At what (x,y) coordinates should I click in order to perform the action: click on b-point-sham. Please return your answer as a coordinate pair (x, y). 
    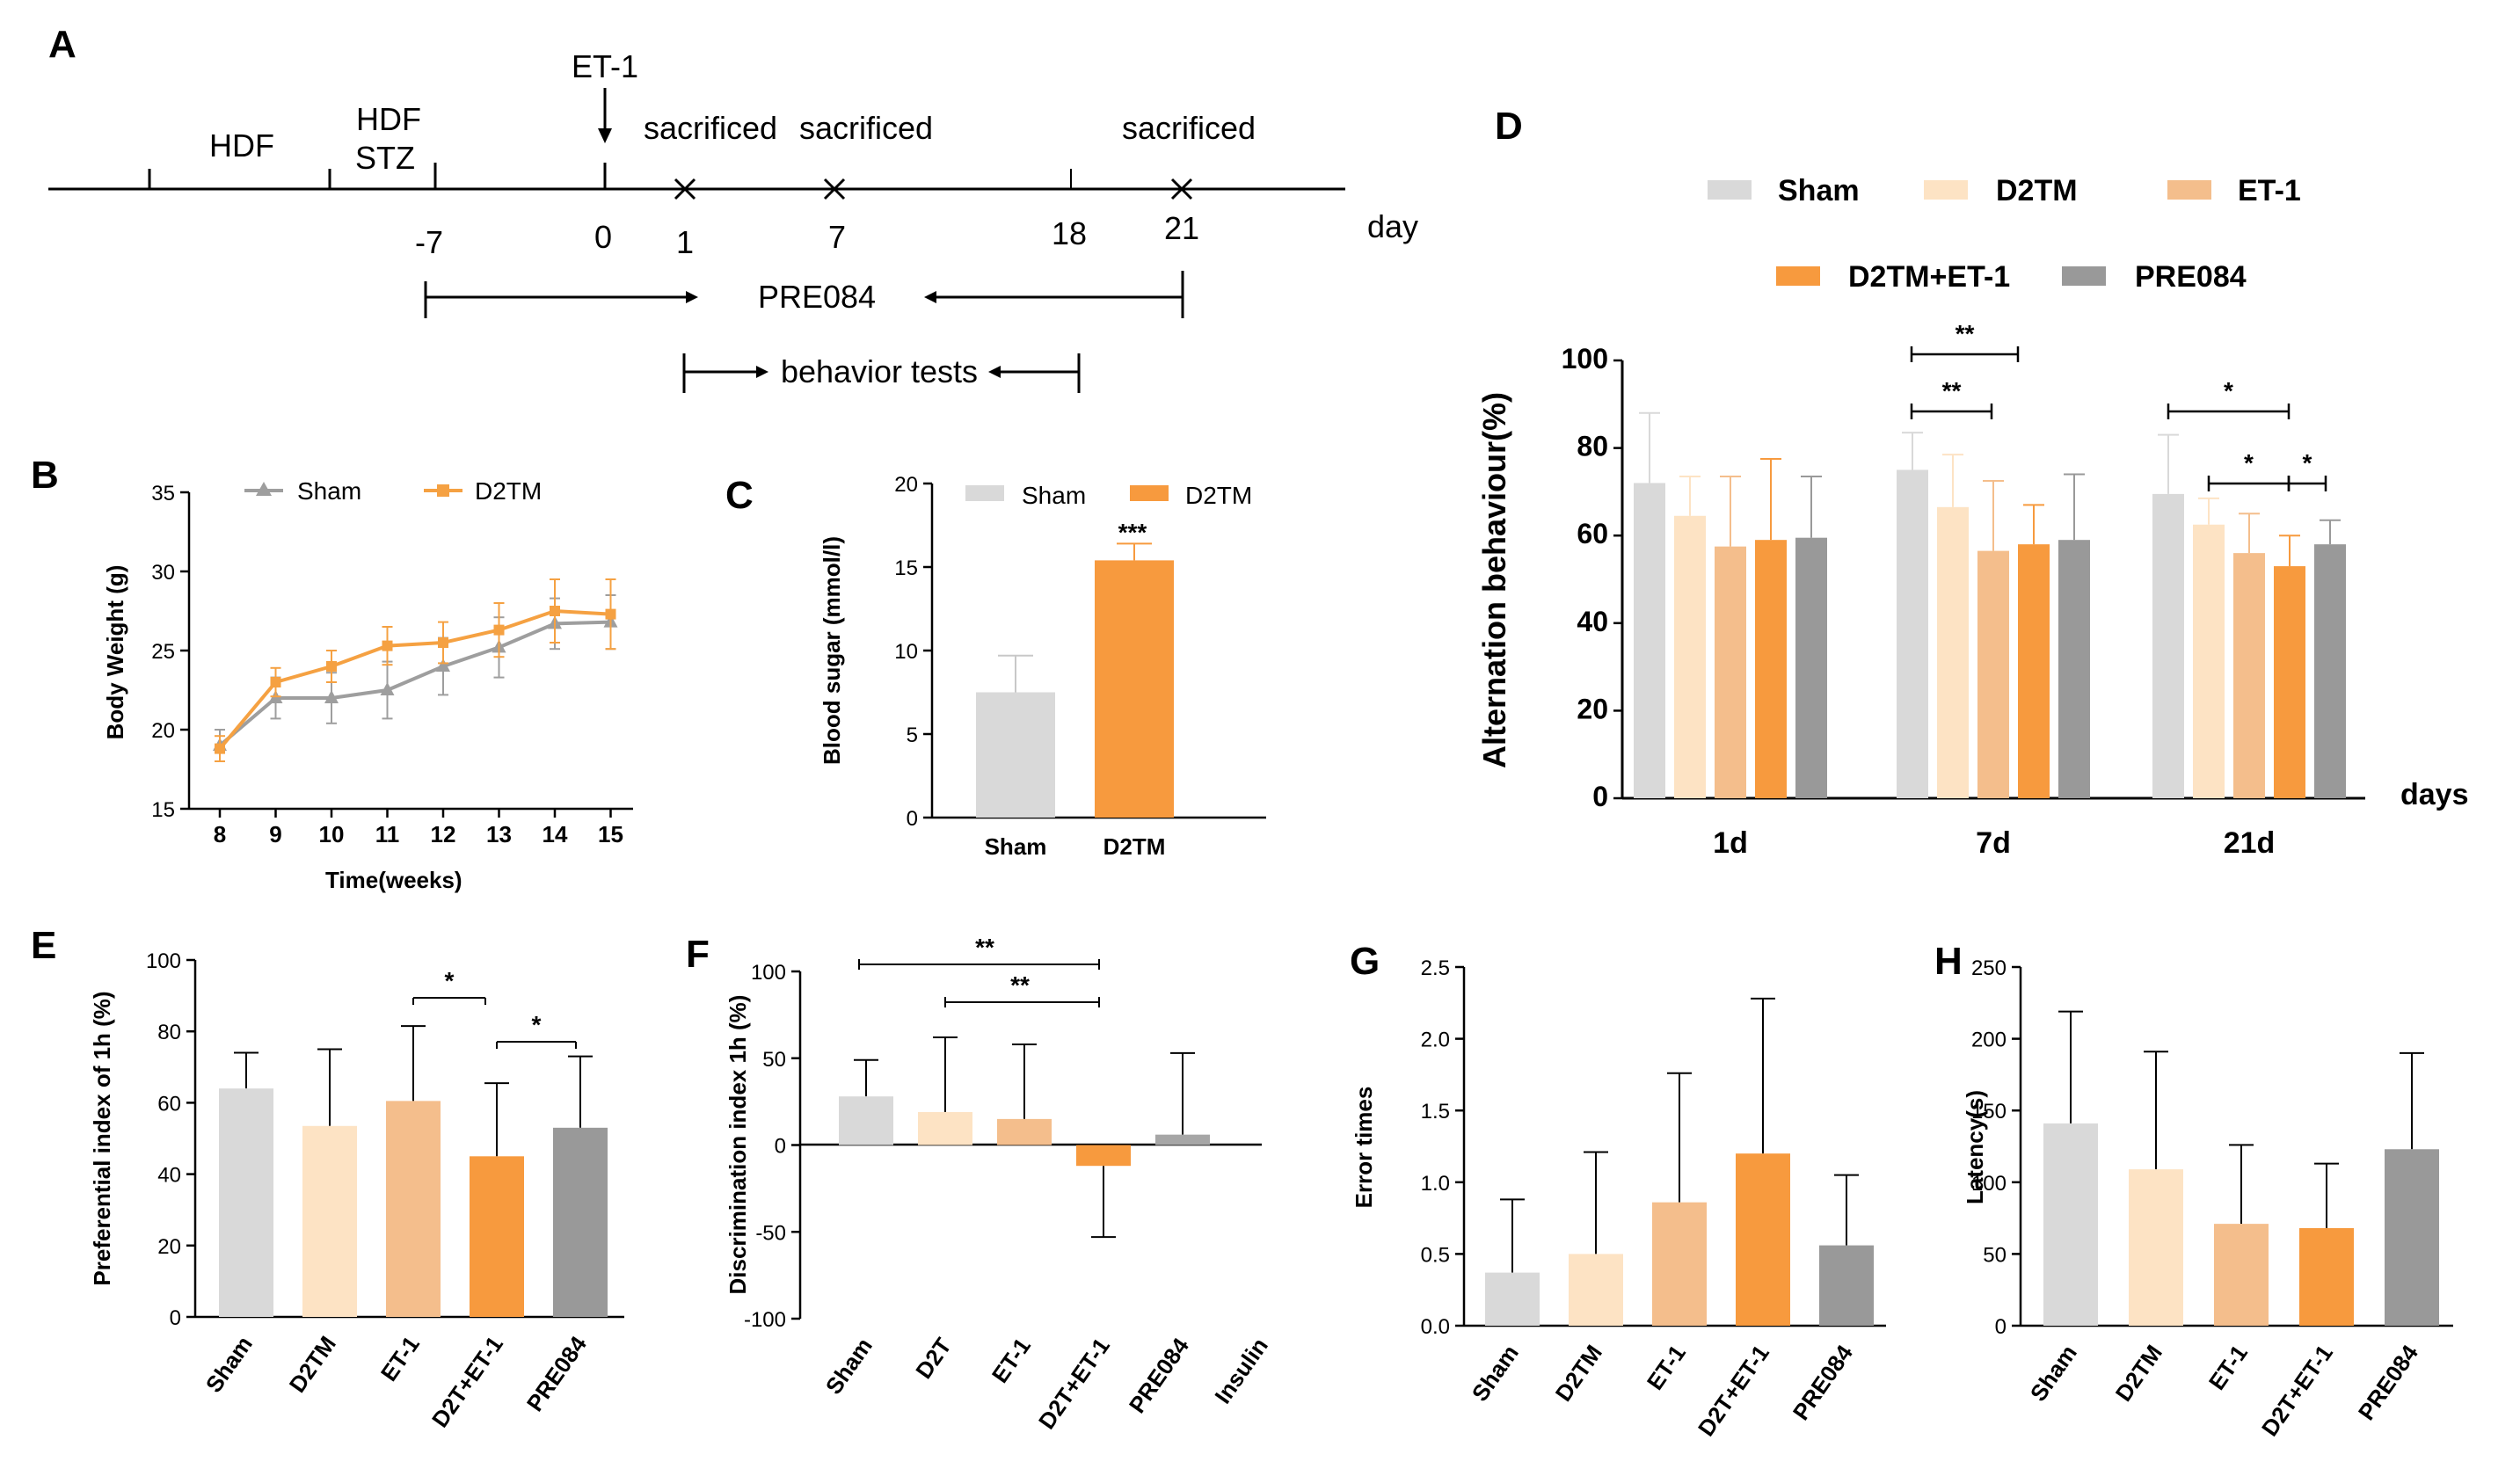
    Looking at the image, I should click on (387, 688).